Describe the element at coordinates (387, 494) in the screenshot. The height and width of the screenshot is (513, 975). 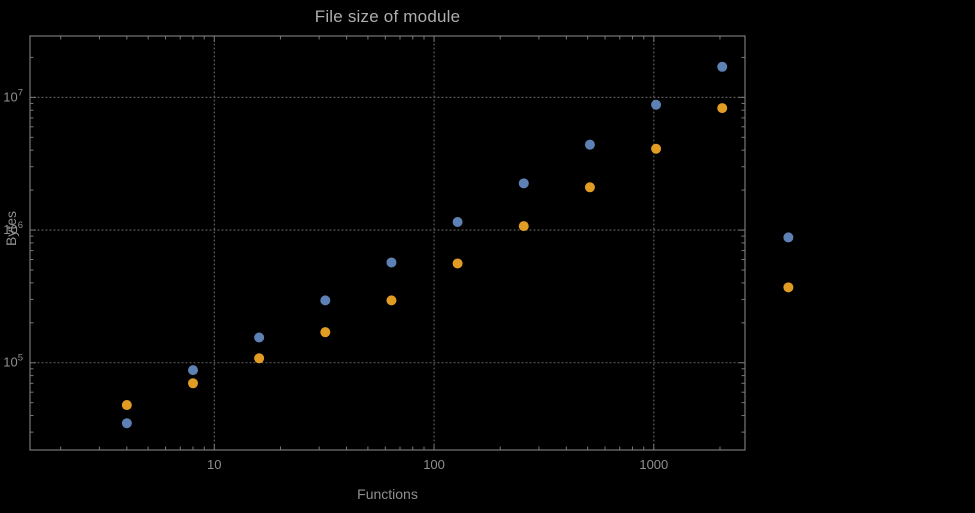
I see `x-axis-label: Functions` at that location.